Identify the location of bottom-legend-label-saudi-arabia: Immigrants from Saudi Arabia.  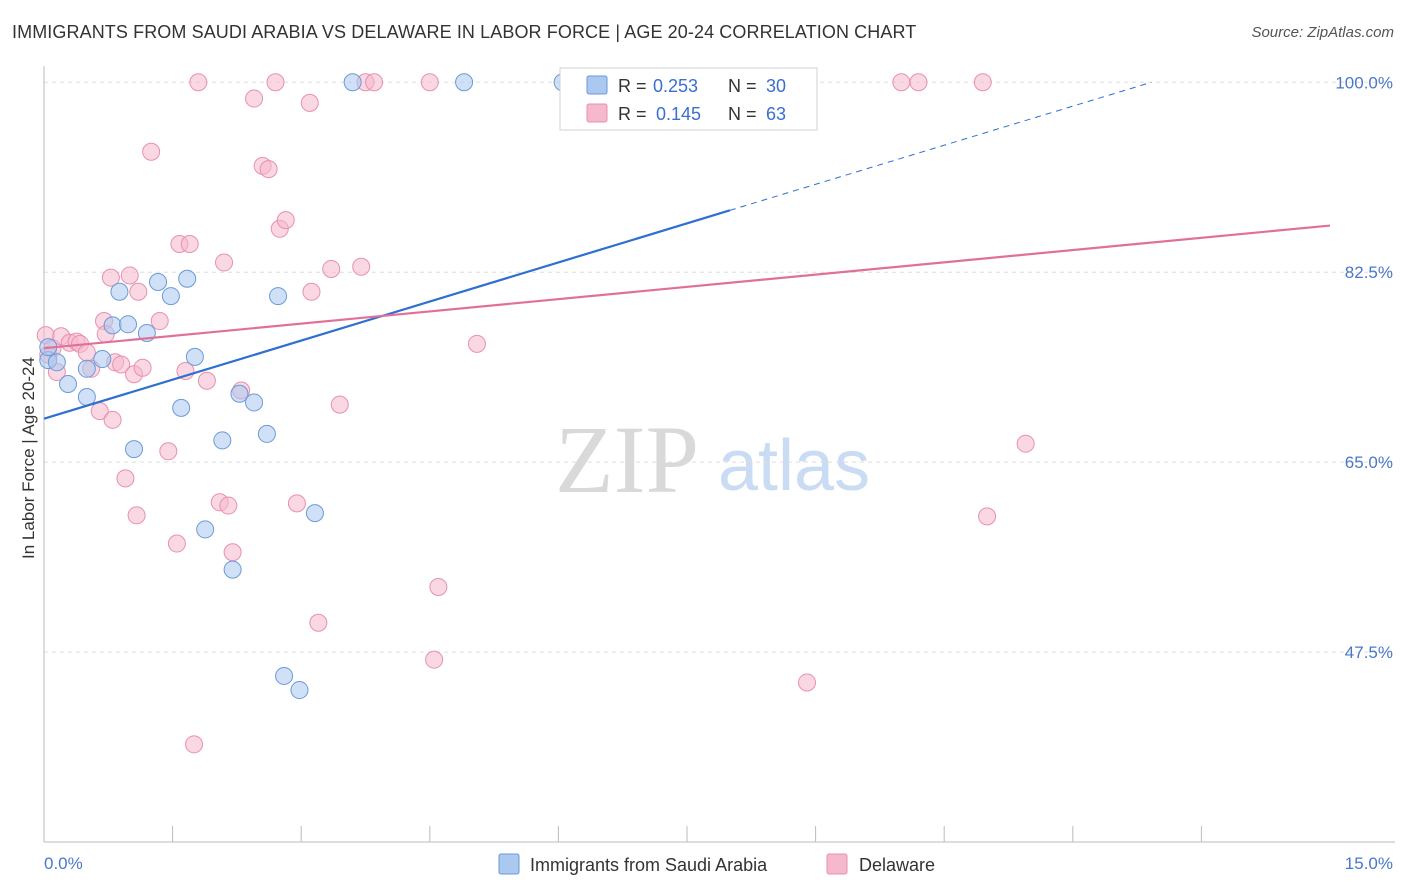
(649, 865).